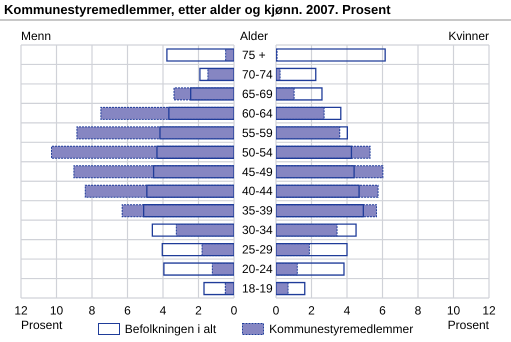  I want to click on y-tick-label: 50-54, so click(258, 152).